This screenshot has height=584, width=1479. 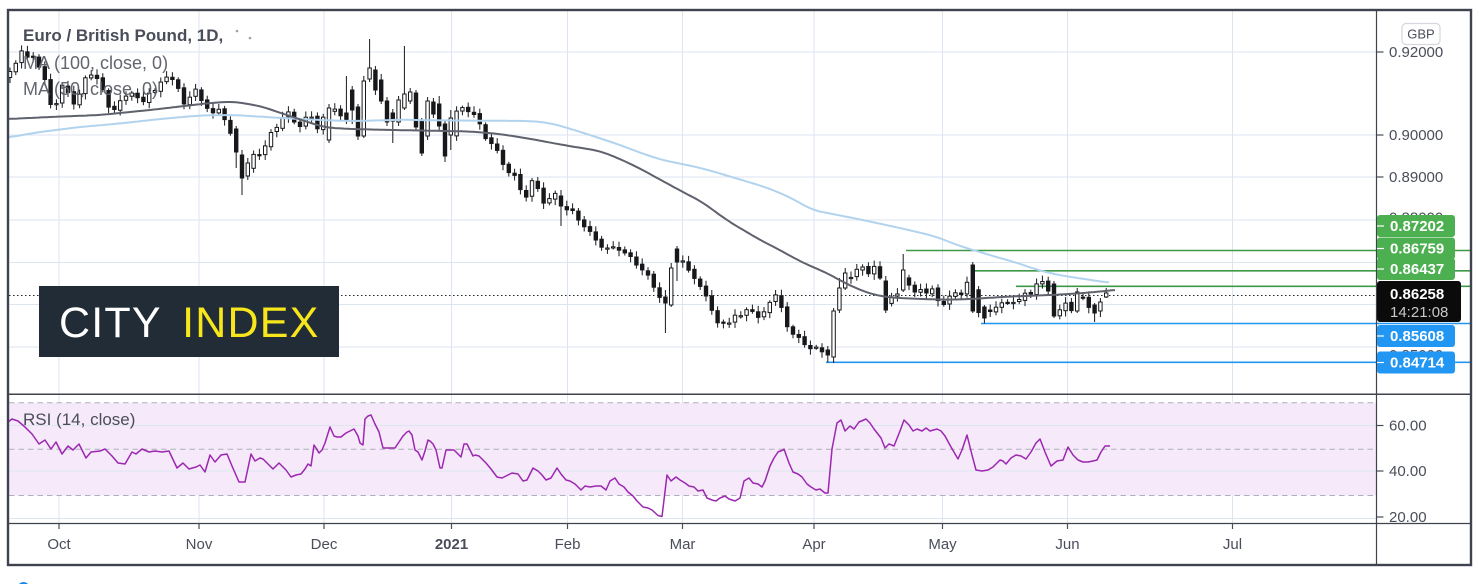 What do you see at coordinates (189, 323) in the screenshot?
I see `svg-text: CITY INDEX` at bounding box center [189, 323].